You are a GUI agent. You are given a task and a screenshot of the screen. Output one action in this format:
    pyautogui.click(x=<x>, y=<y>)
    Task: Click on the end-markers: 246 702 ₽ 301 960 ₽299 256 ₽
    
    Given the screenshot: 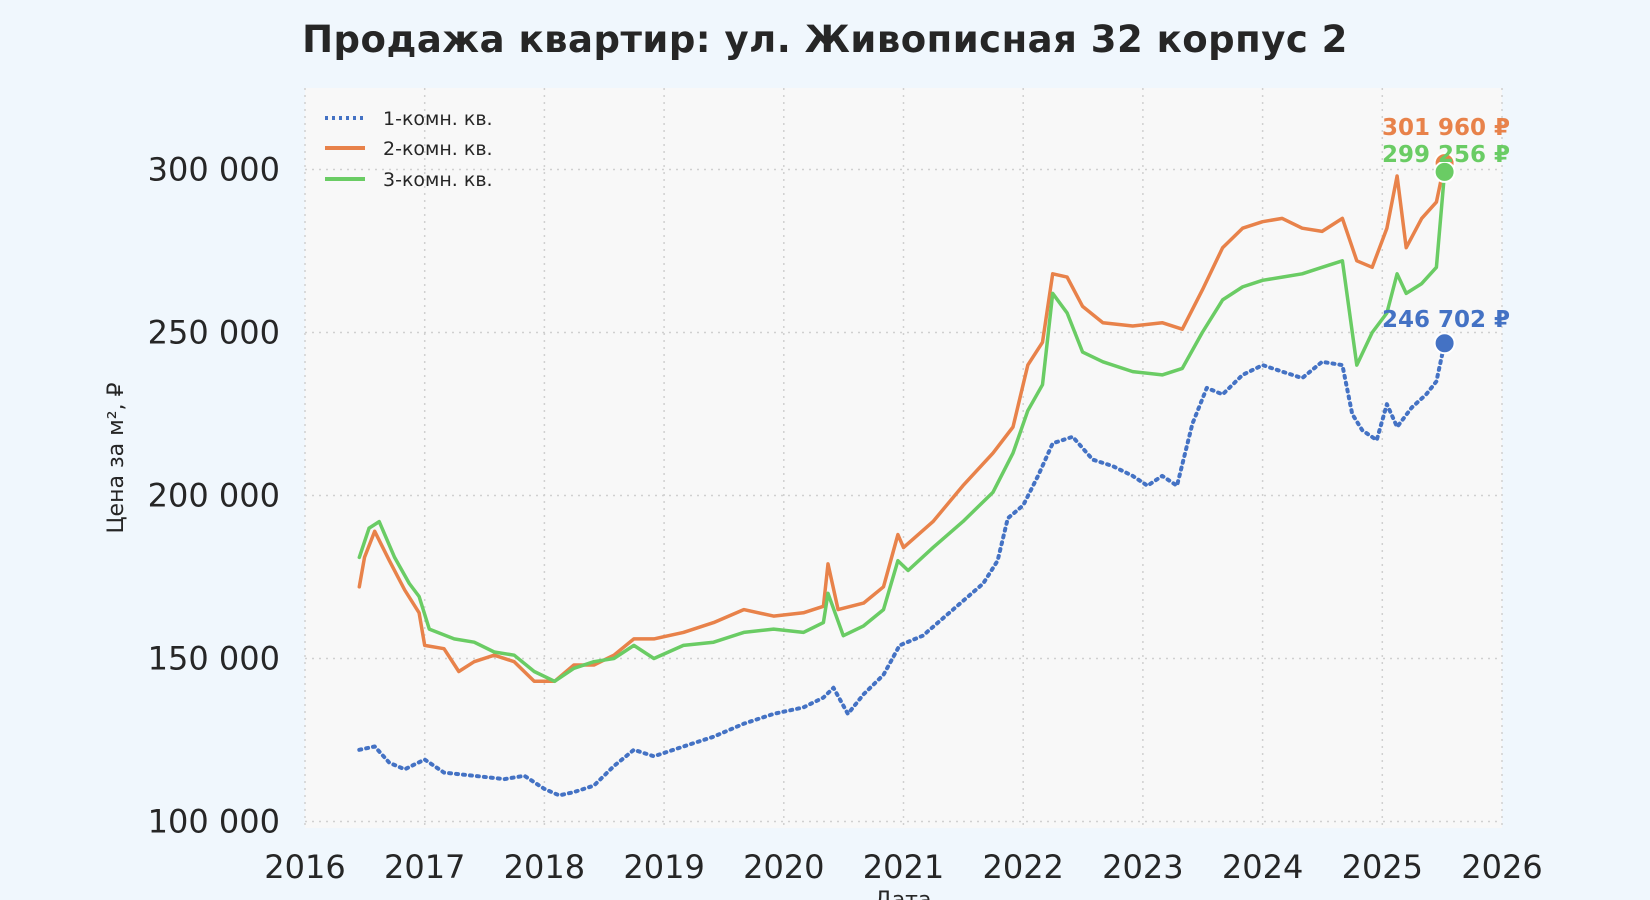 What is the action you would take?
    pyautogui.click(x=1446, y=235)
    